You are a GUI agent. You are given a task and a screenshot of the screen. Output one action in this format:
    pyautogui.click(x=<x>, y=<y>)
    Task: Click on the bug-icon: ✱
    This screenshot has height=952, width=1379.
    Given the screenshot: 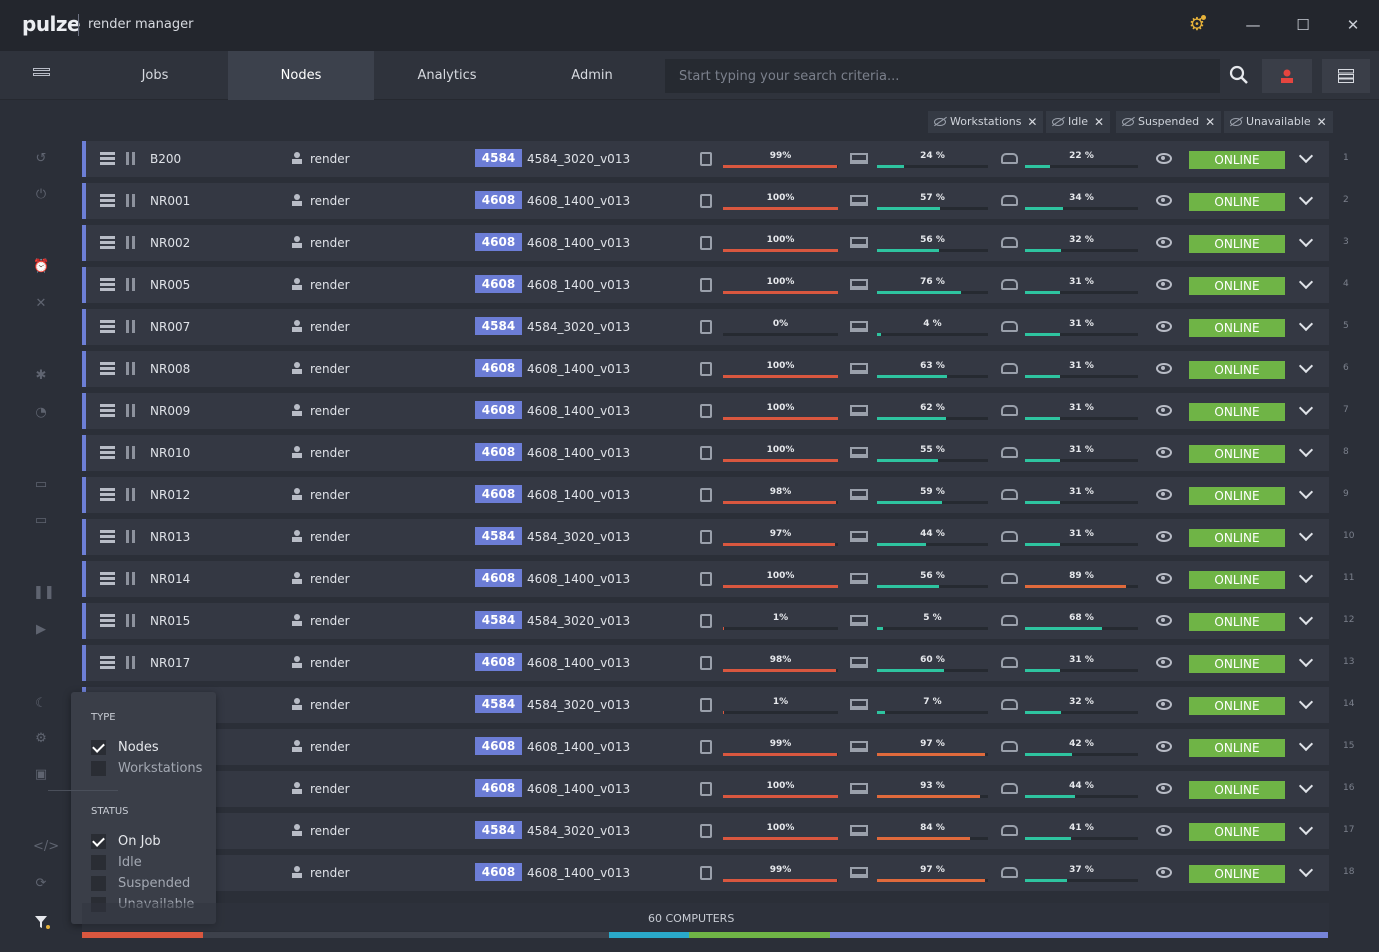 What is the action you would take?
    pyautogui.click(x=41, y=375)
    